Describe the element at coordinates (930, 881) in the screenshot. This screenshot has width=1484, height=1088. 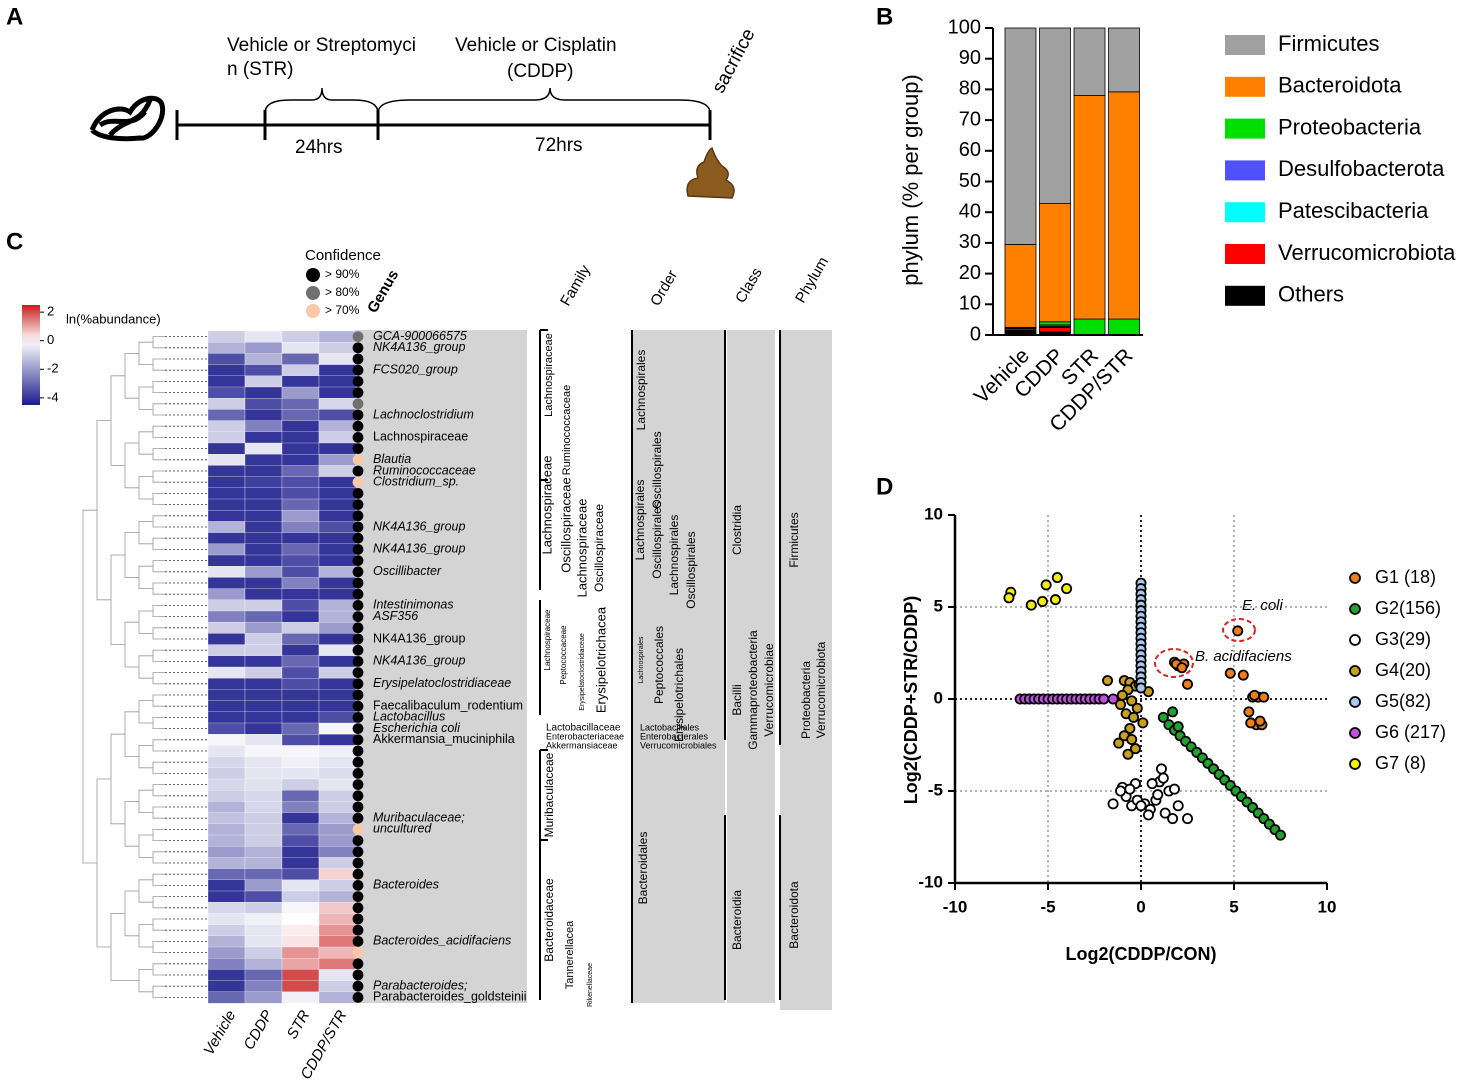
I see `y-tick-label: -10` at that location.